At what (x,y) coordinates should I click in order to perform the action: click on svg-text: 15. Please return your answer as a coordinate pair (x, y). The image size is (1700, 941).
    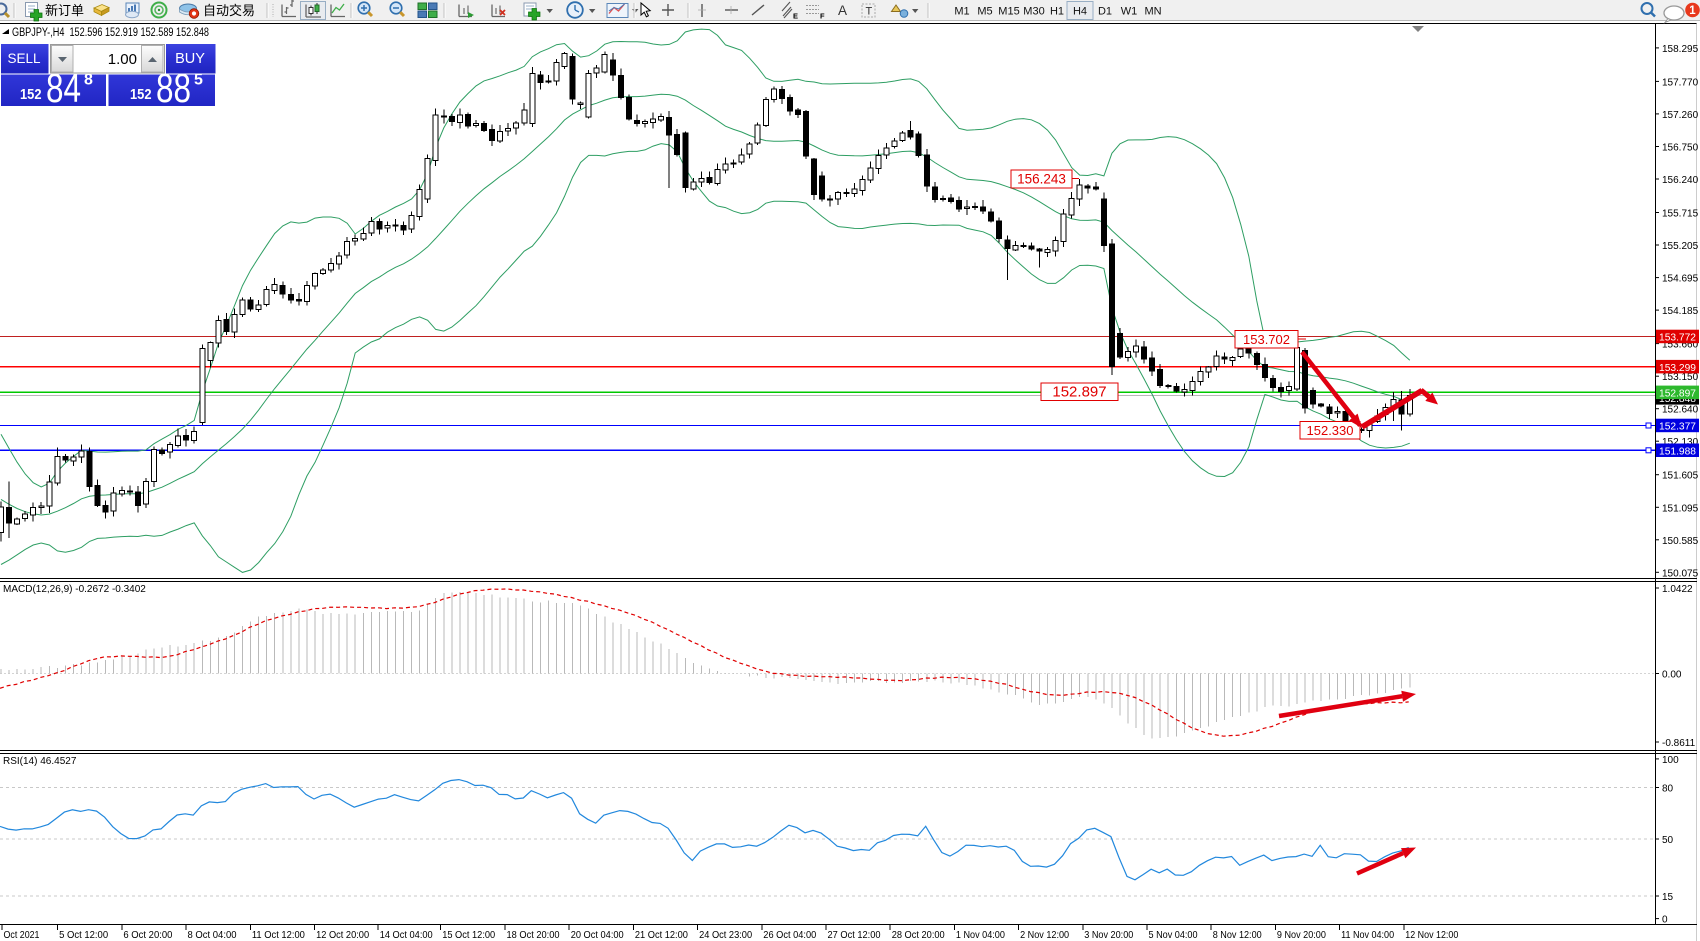
    Looking at the image, I should click on (1668, 897).